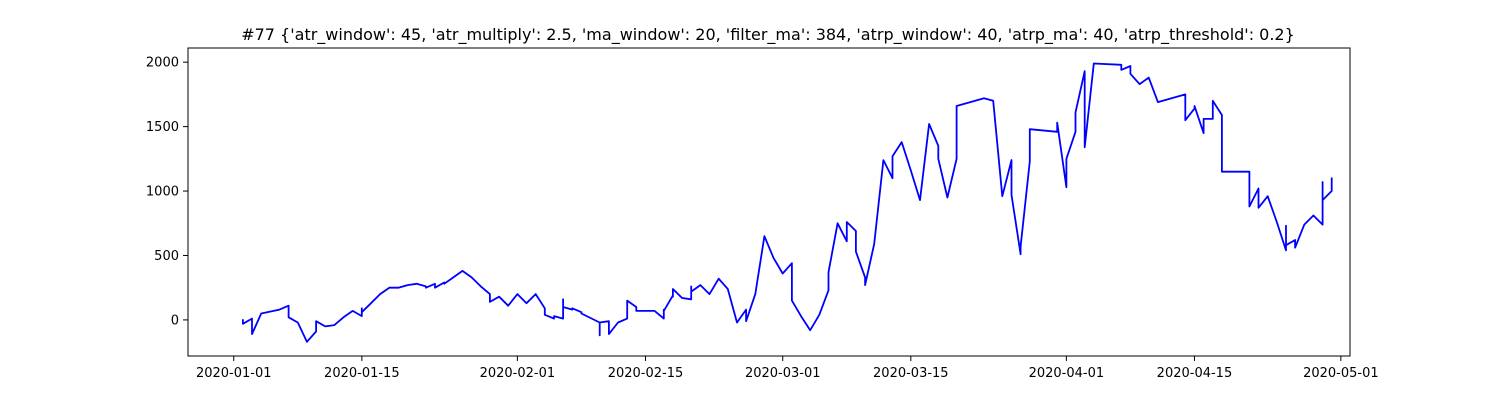 This screenshot has width=1500, height=404. Describe the element at coordinates (518, 373) in the screenshot. I see `x-tick-label: 2020-02-01` at that location.